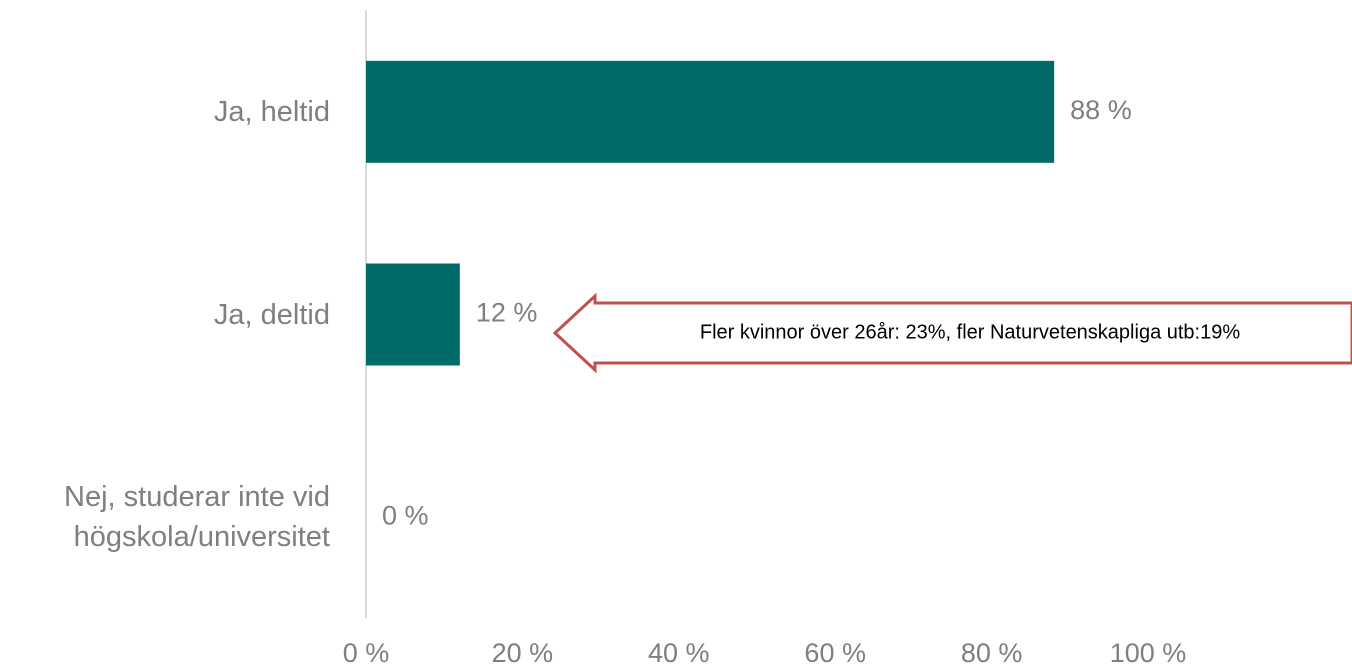  I want to click on x-tick-label: 40 %, so click(679, 653).